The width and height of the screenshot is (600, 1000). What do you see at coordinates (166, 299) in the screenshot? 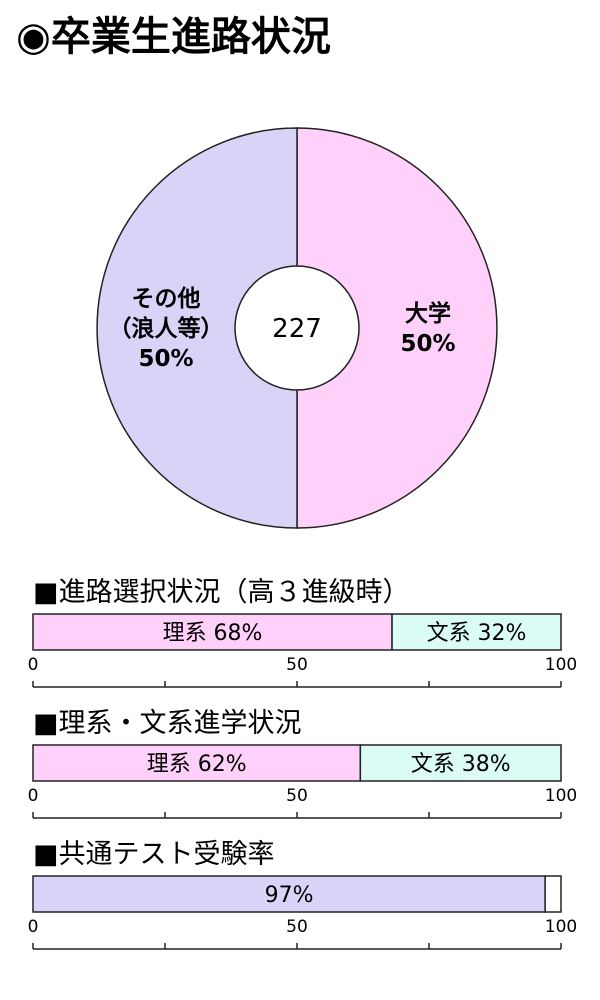
I see `pie-slice-label: その他` at bounding box center [166, 299].